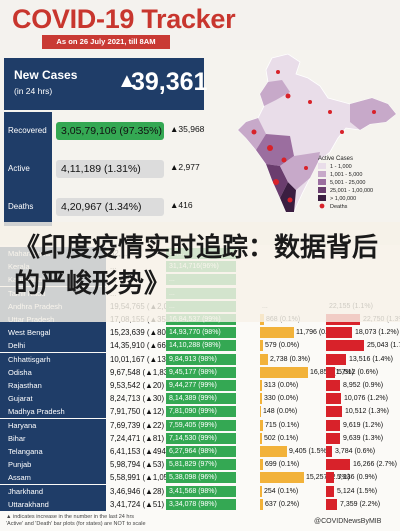 The height and width of the screenshot is (531, 400). What do you see at coordinates (346, 175) in the screenshot?
I see `legend-label: 1,001 - 5,000` at bounding box center [346, 175].